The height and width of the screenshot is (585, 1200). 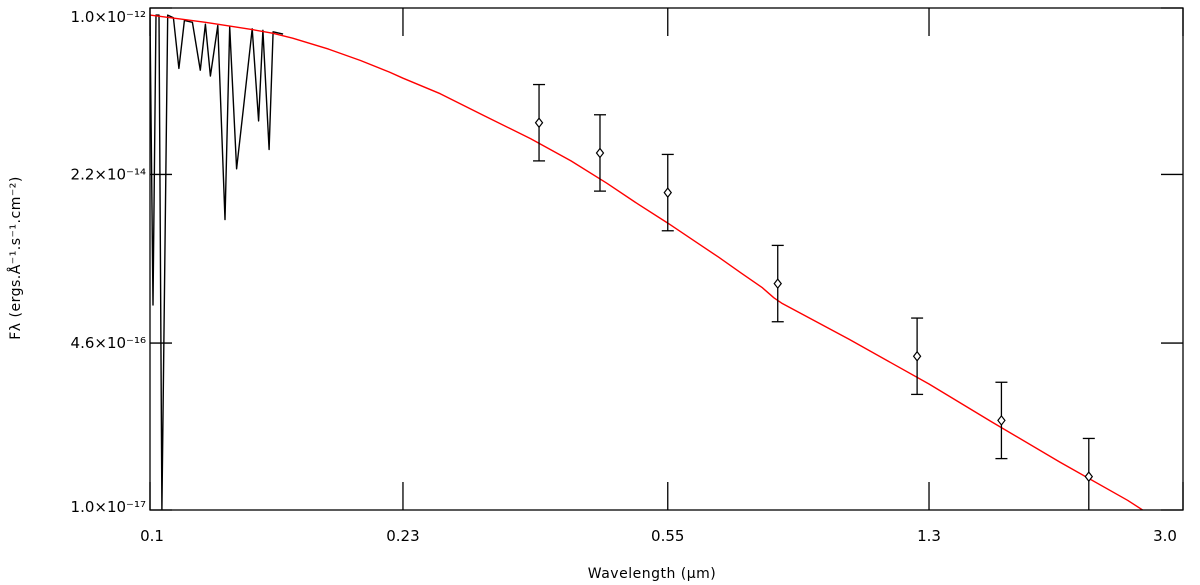 I want to click on x-axis-title: Wavelength (μm), so click(x=652, y=574).